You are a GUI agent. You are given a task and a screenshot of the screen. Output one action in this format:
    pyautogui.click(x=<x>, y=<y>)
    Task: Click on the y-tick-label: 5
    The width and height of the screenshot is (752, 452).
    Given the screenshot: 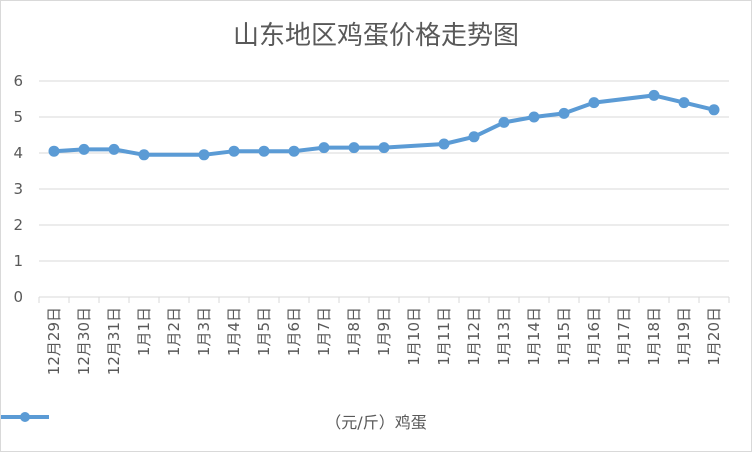 What is the action you would take?
    pyautogui.click(x=18, y=117)
    